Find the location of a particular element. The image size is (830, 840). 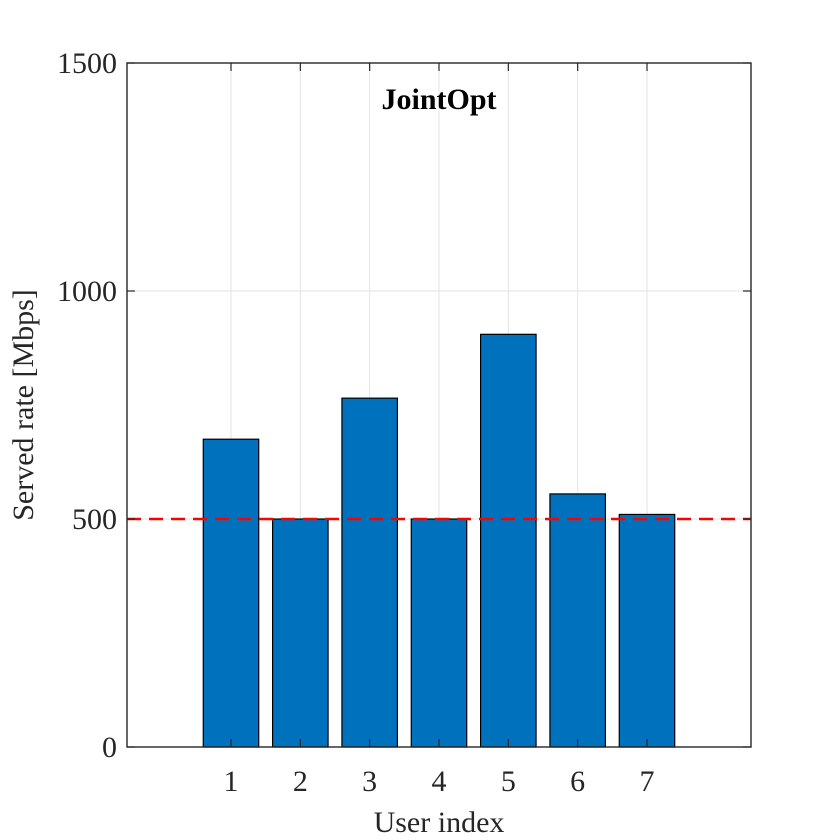

y-tick-label-0: 0 is located at coordinates (109, 747).